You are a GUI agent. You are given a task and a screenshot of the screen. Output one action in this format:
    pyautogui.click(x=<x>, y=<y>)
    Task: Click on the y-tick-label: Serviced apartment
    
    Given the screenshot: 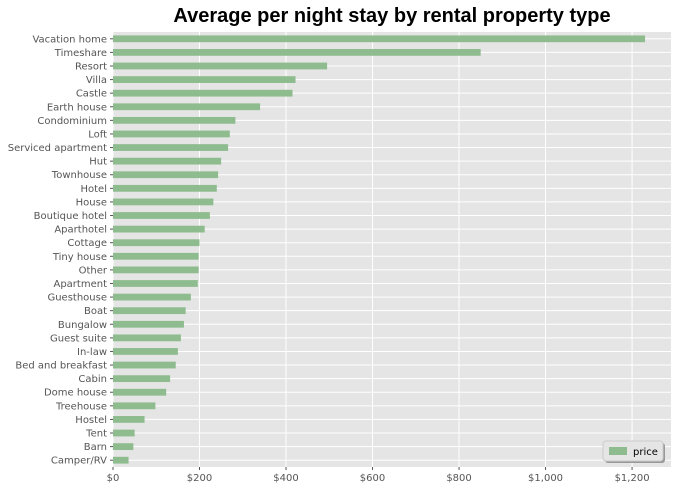 What is the action you would take?
    pyautogui.click(x=57, y=148)
    